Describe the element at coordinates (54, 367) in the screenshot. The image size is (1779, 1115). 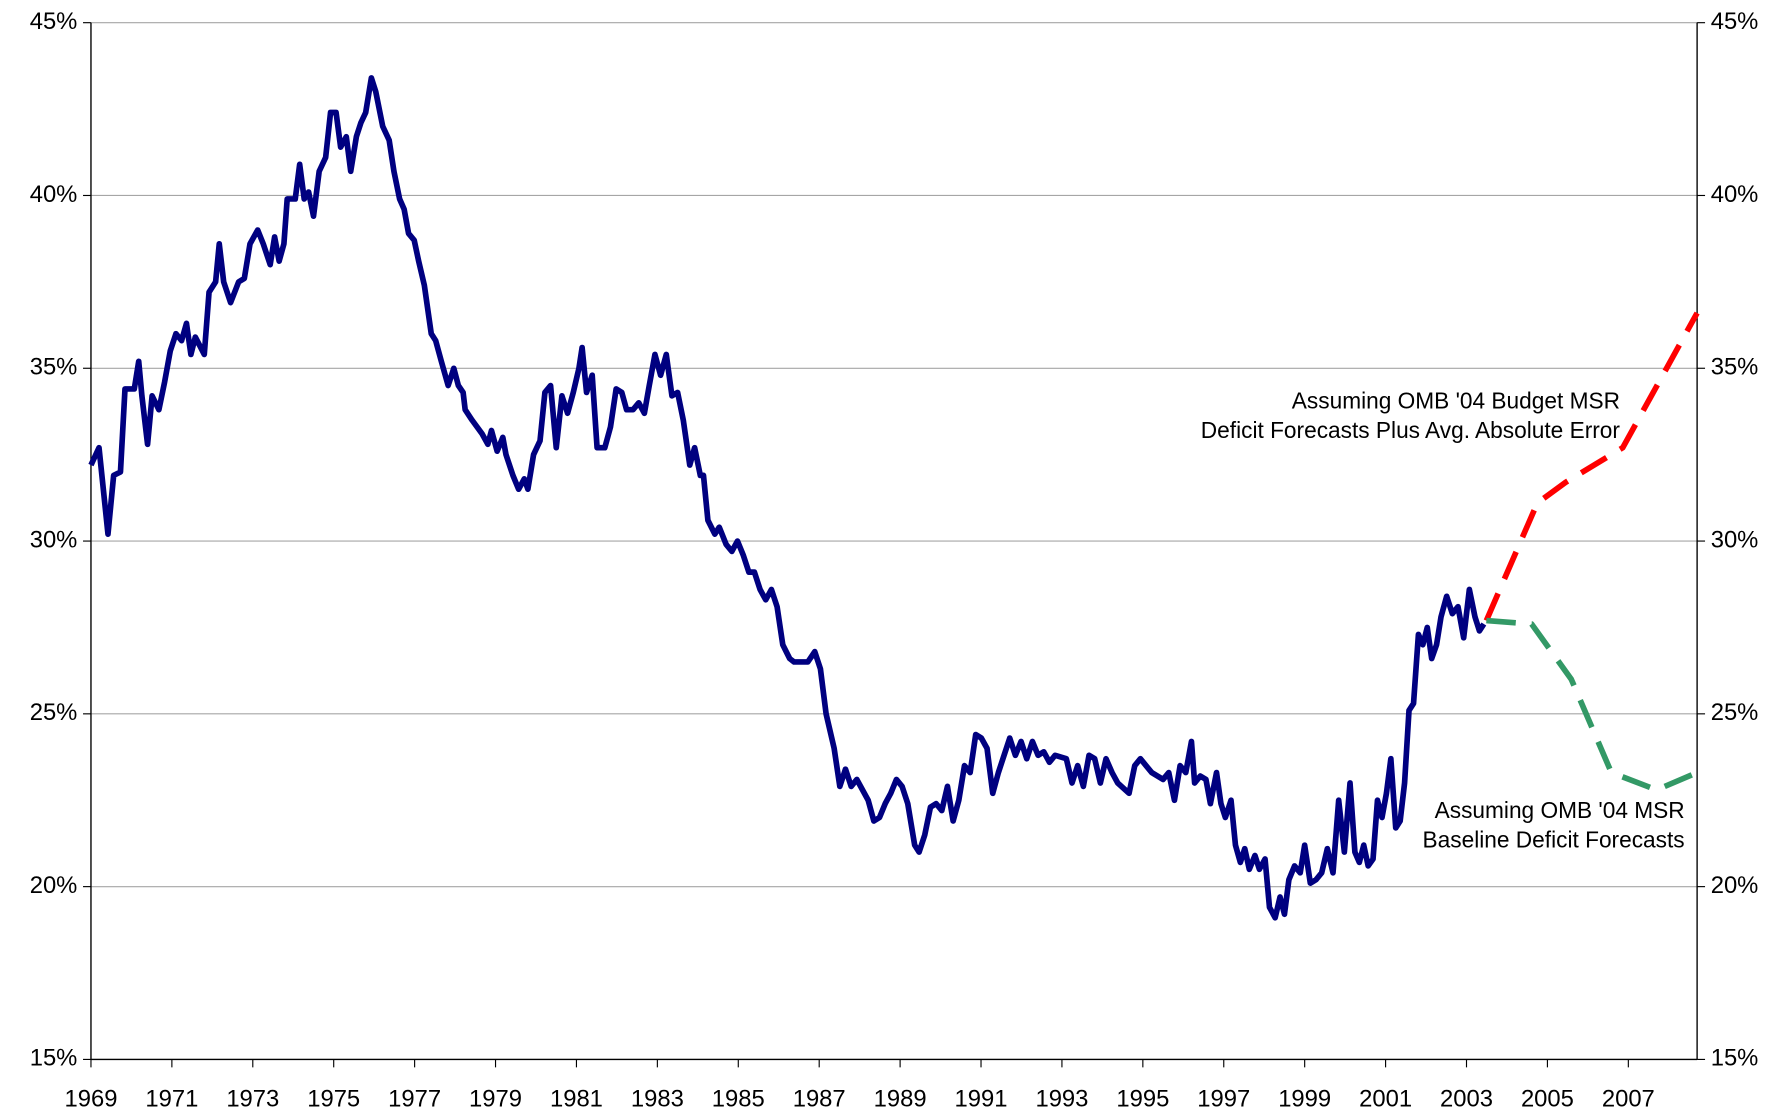
I see `y-tick-label: 35%` at that location.